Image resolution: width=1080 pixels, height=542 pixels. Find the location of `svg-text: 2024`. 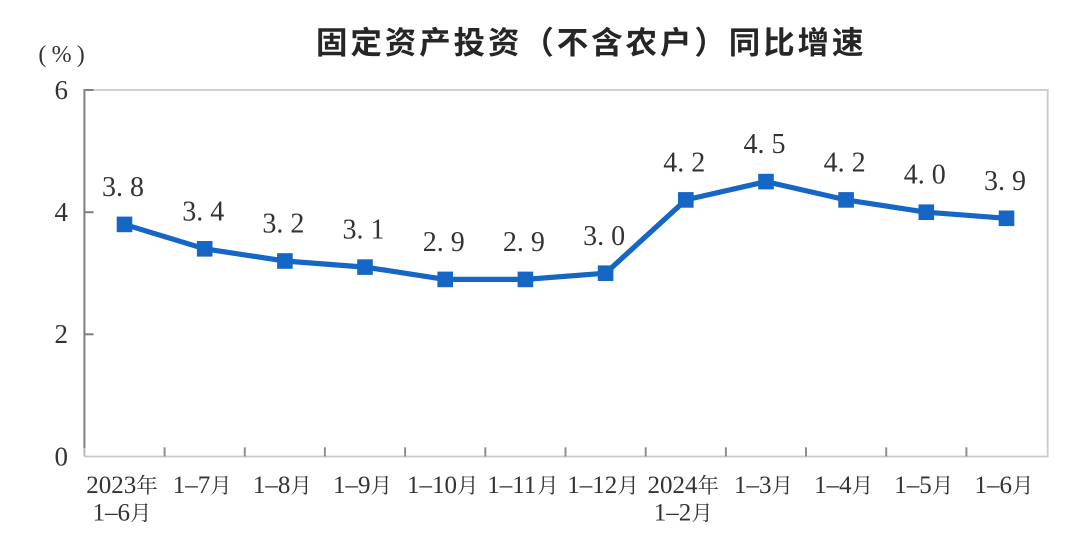

svg-text: 2024 is located at coordinates (673, 485).